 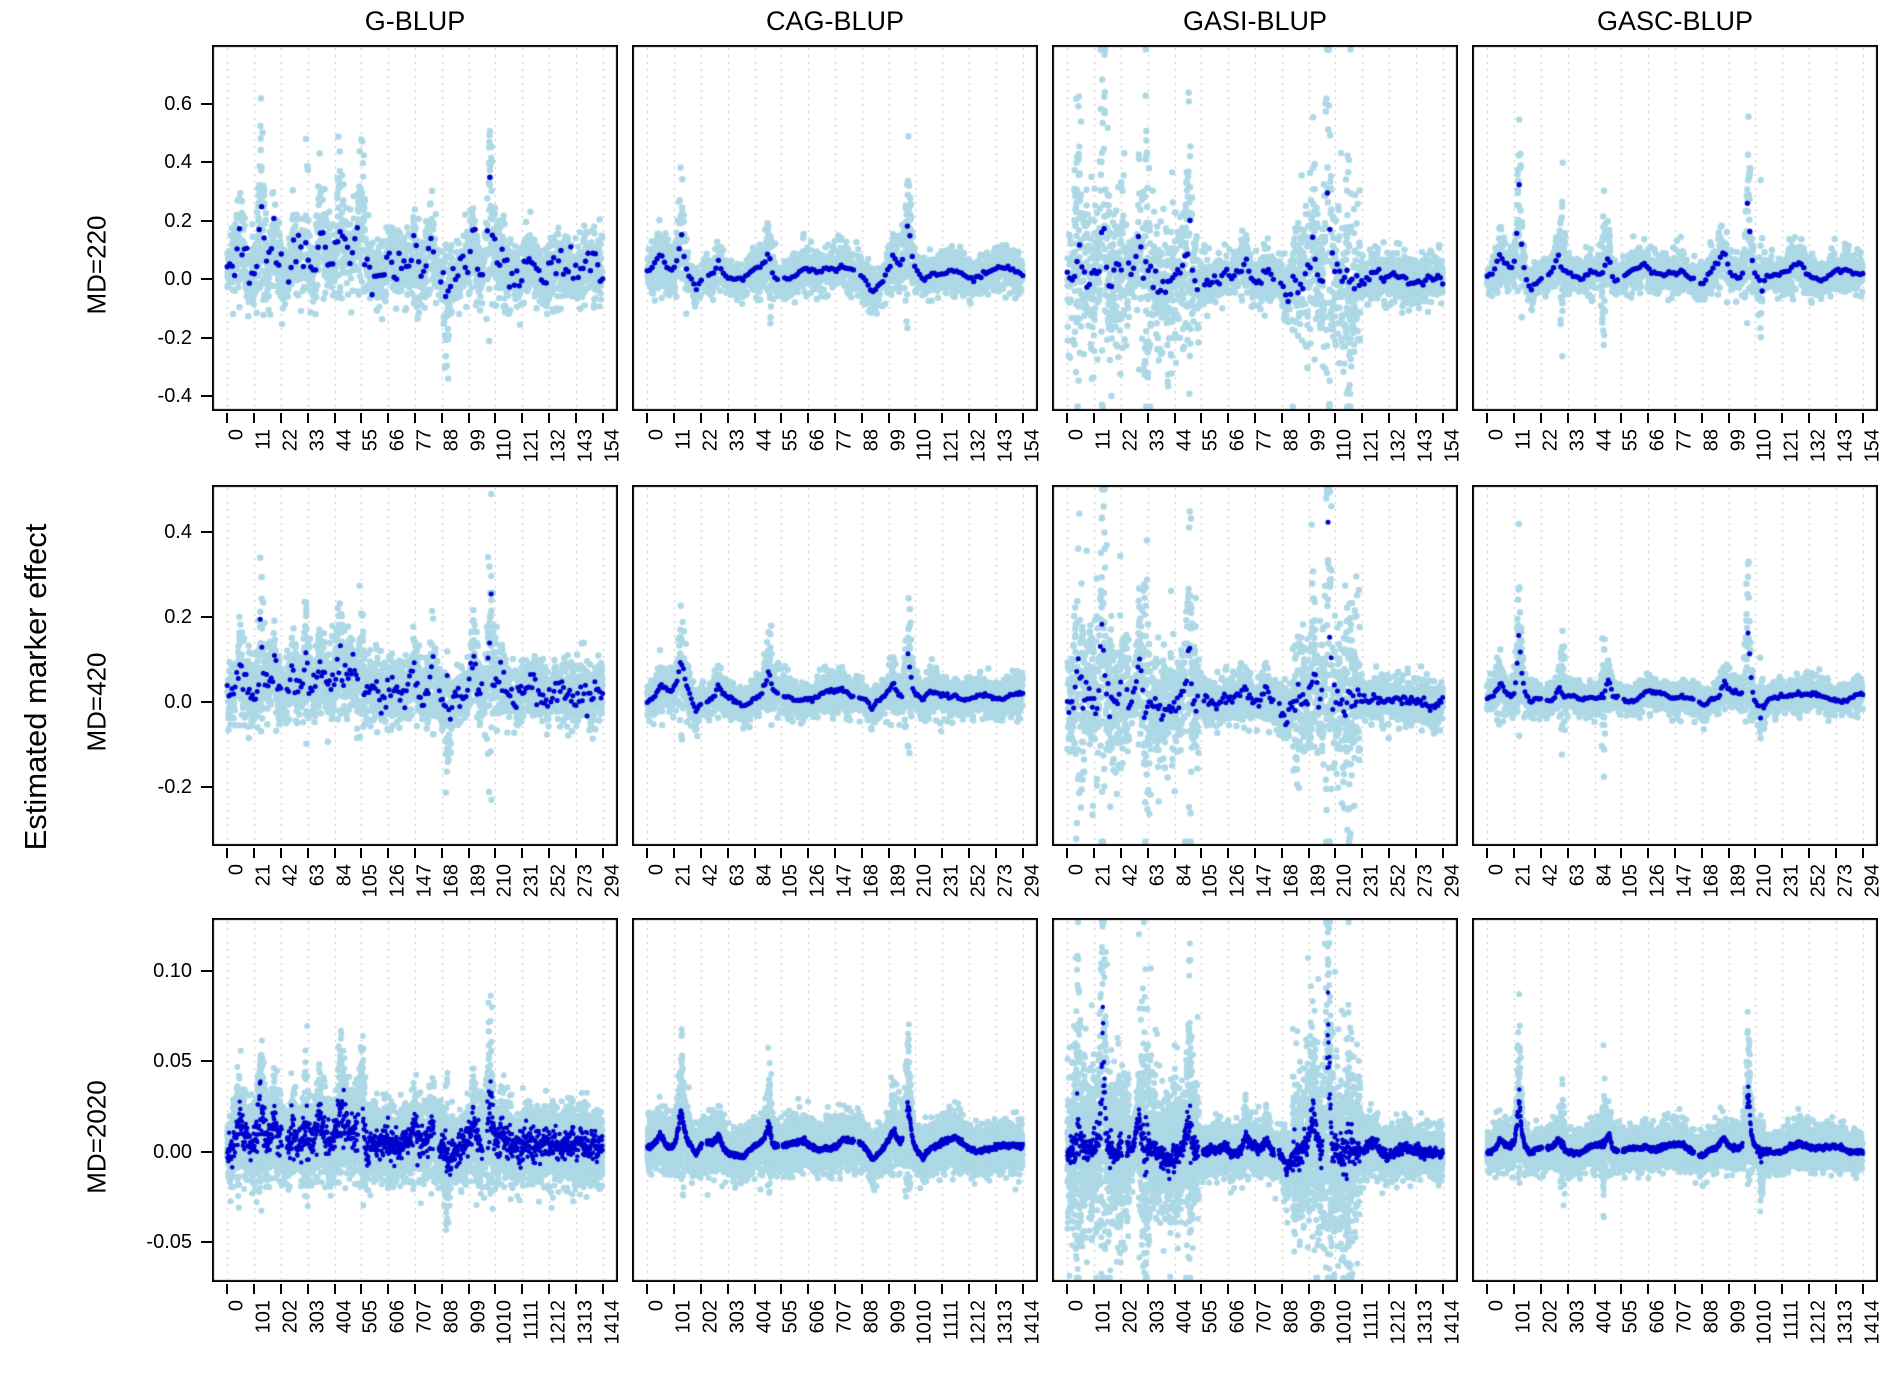 What do you see at coordinates (1210, 881) in the screenshot?
I see `x-tick-label: 105` at bounding box center [1210, 881].